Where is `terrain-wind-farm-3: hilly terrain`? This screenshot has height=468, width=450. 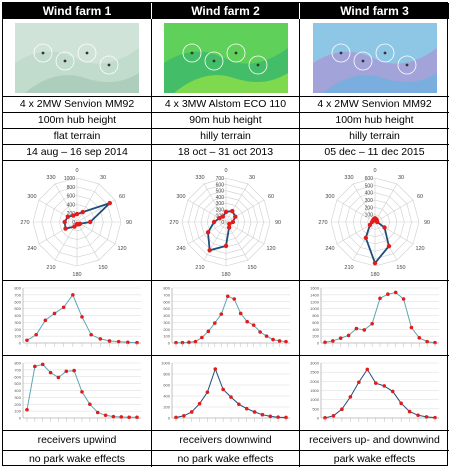
terrain-wind-farm-3: hilly terrain is located at coordinates (374, 137).